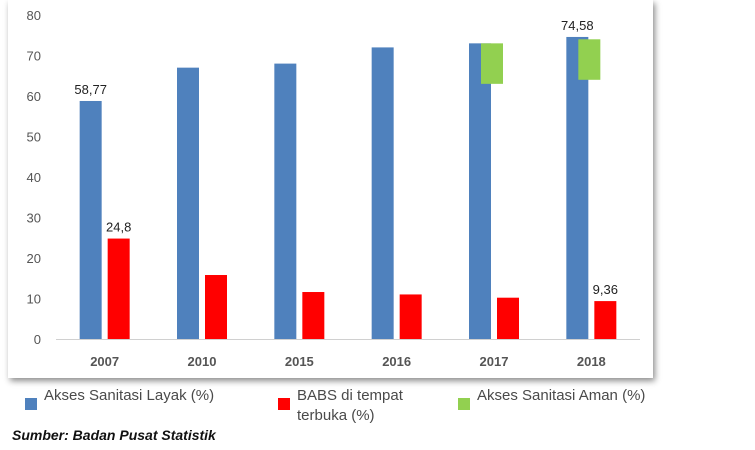 Image resolution: width=755 pixels, height=450 pixels. Describe the element at coordinates (34, 96) in the screenshot. I see `y-tick-label: 60` at that location.